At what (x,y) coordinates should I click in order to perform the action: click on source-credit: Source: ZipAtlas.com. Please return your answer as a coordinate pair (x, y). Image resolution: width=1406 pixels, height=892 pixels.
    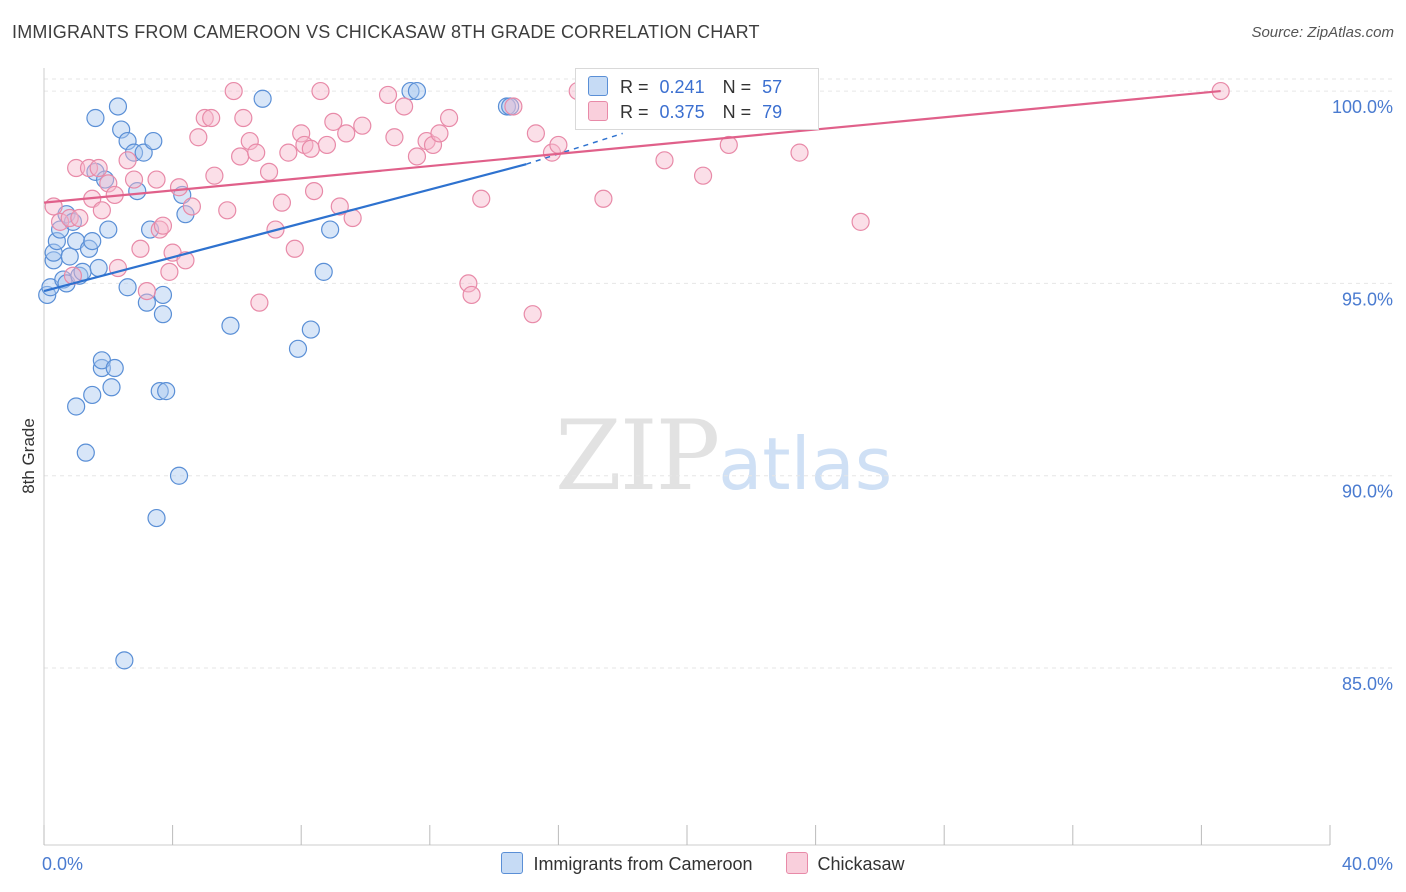
    Looking at the image, I should click on (1322, 32).